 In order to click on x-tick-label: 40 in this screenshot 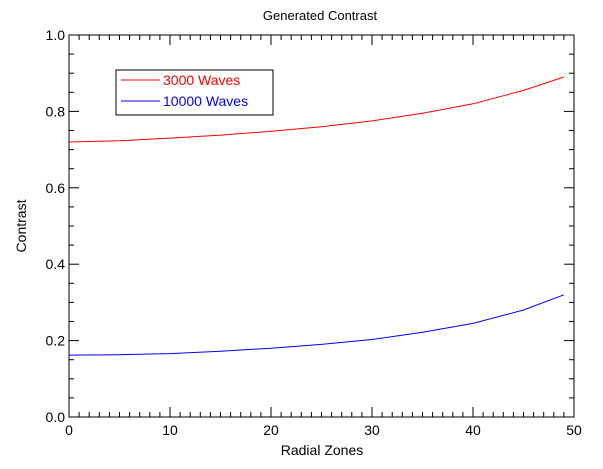, I will do `click(473, 430)`.